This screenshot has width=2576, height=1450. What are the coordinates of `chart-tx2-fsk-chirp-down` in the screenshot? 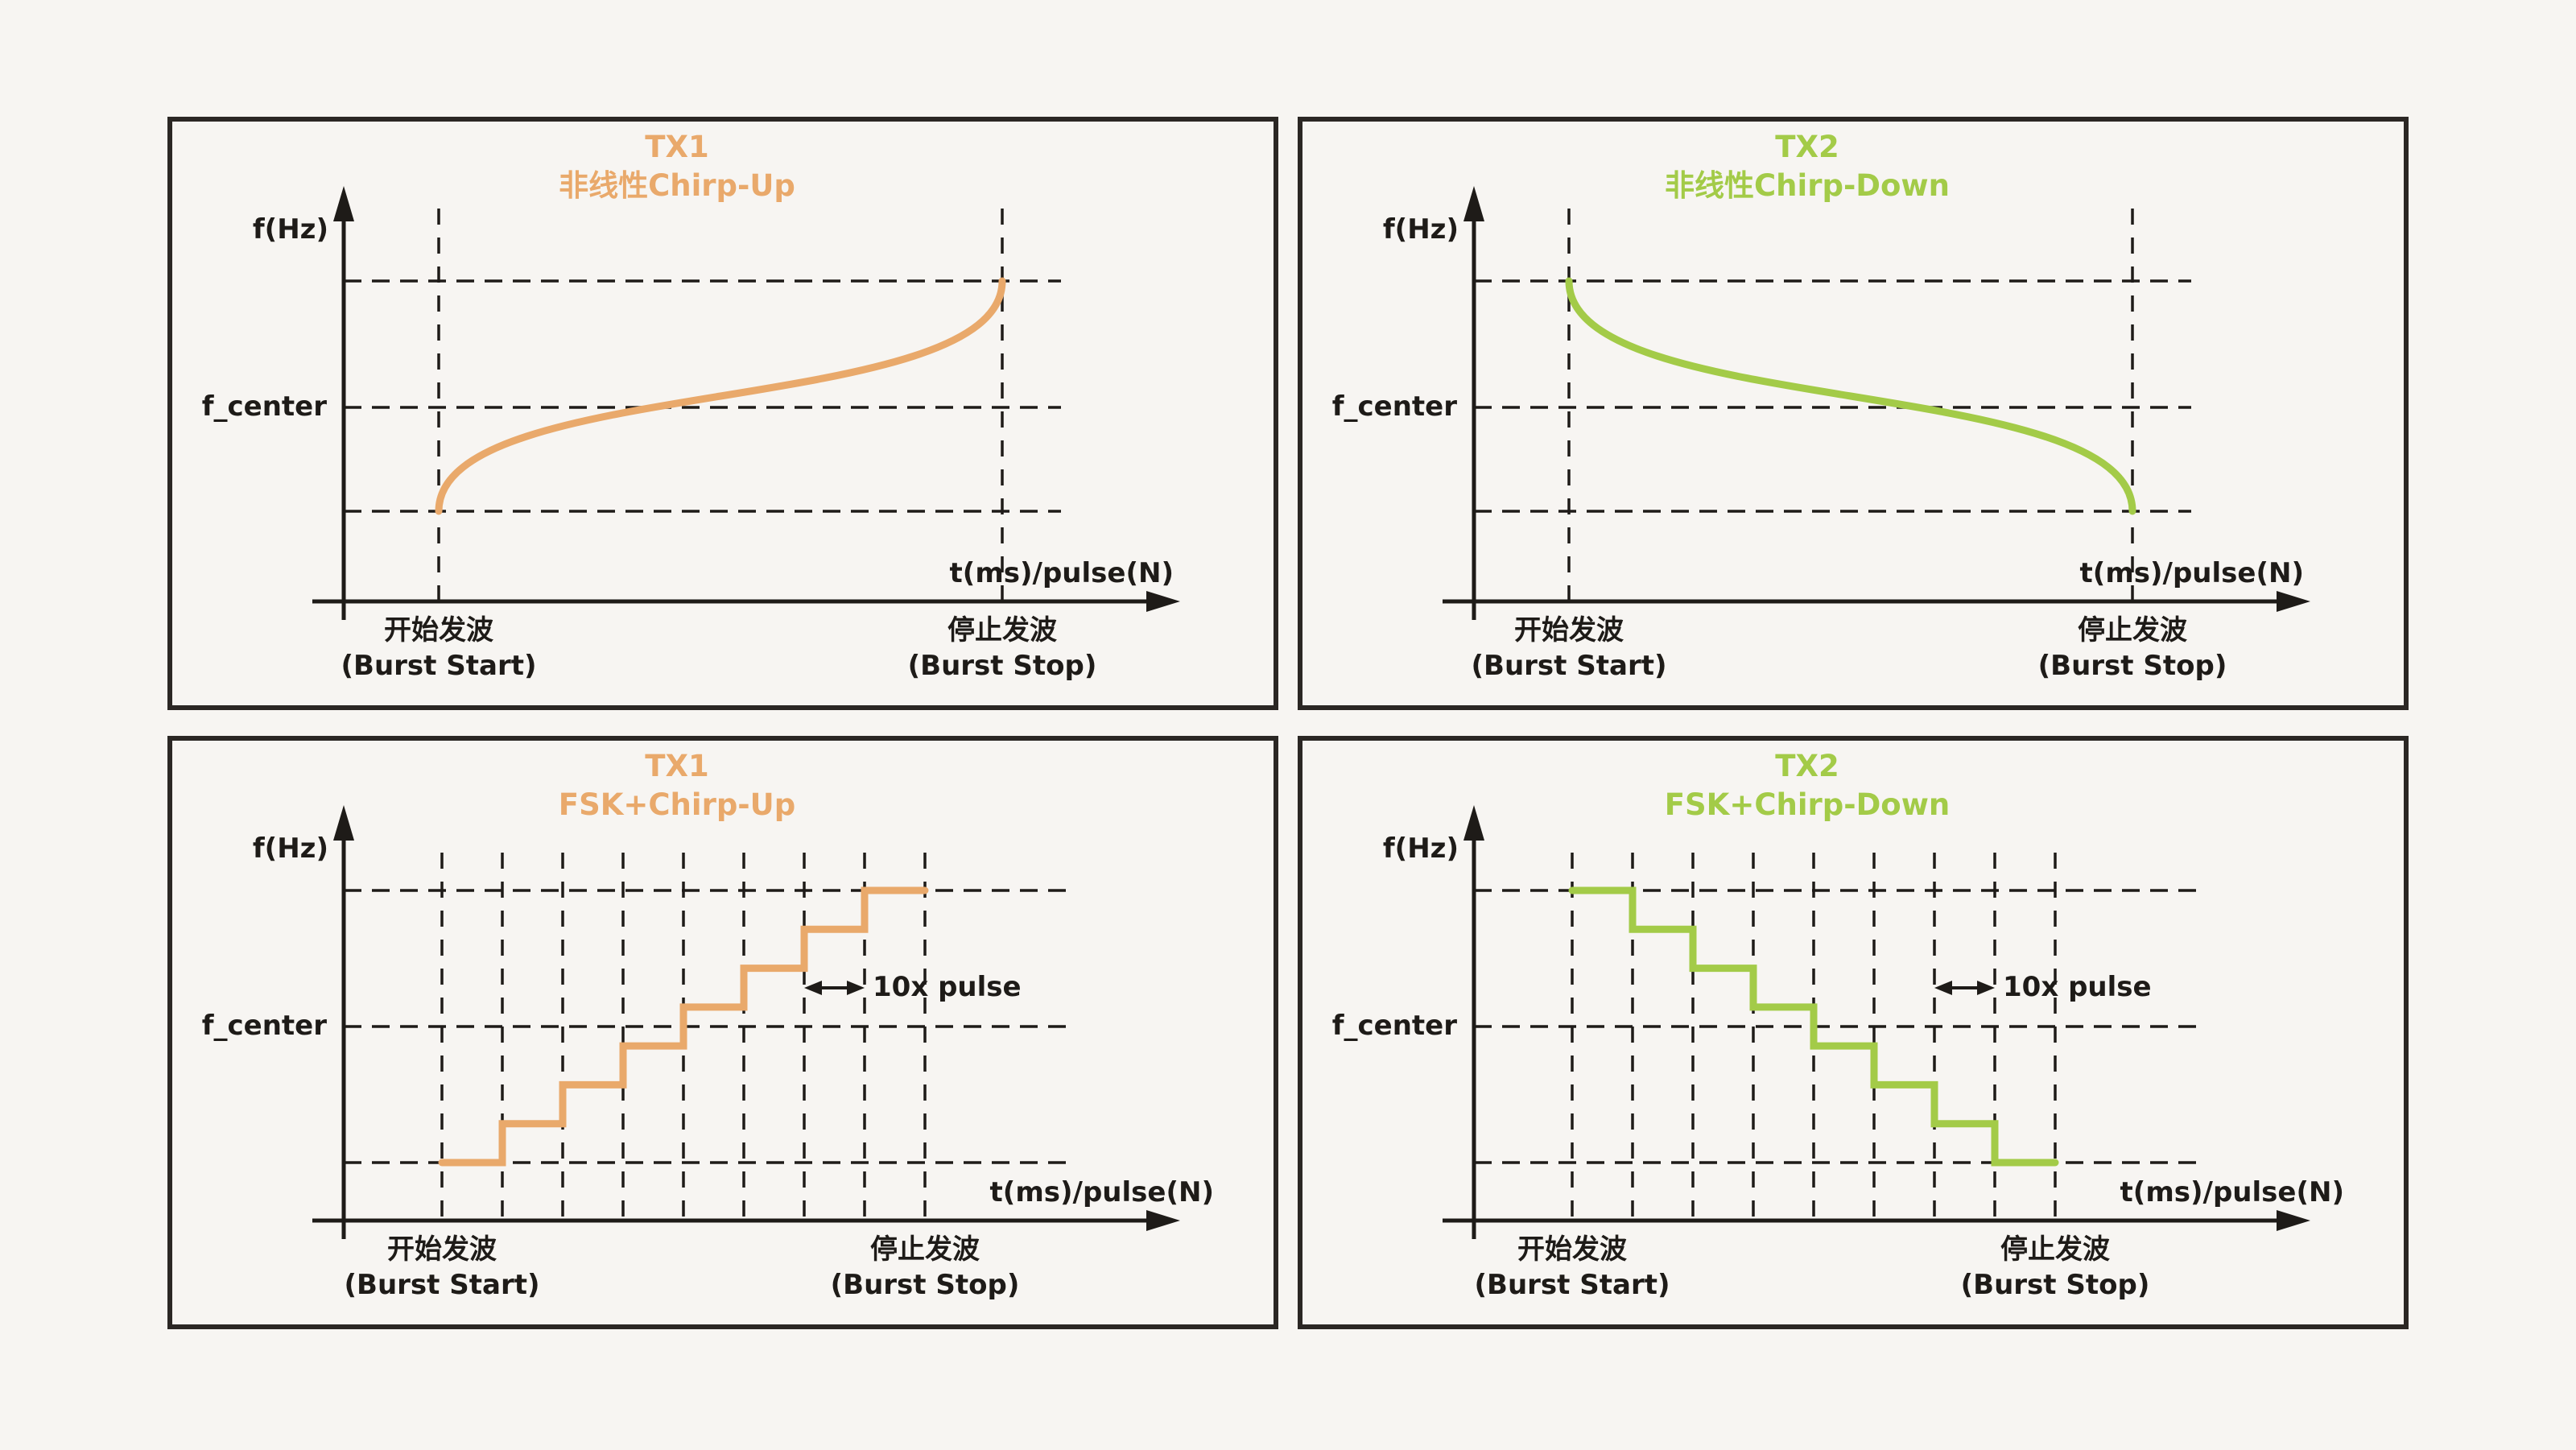 It's located at (1876, 1022).